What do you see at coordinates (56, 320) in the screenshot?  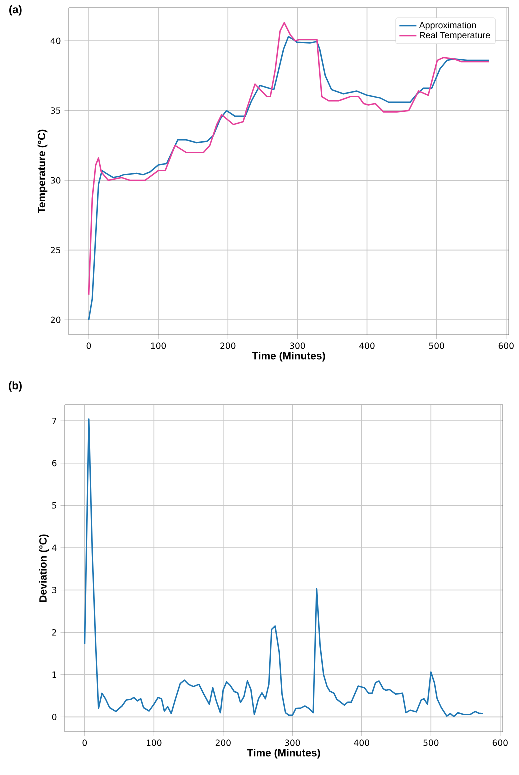 I see `y-tick-label: 20` at bounding box center [56, 320].